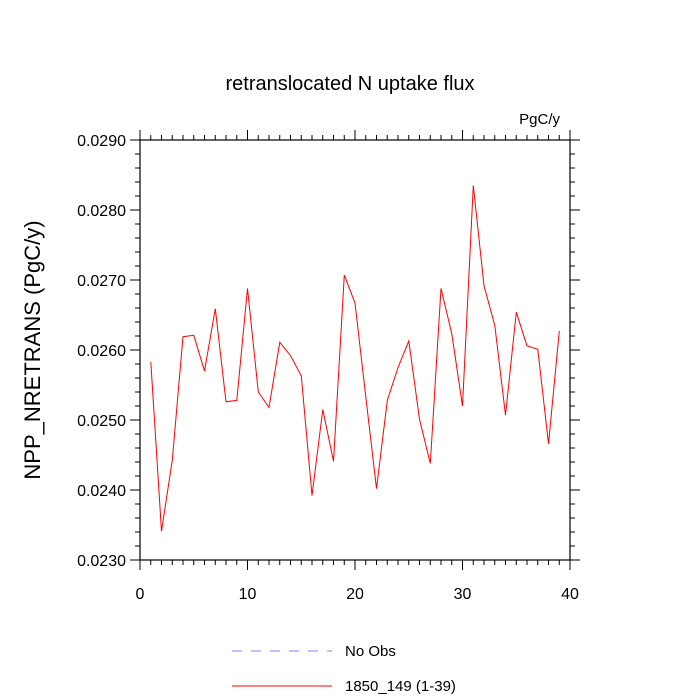 This screenshot has height=700, width=700. Describe the element at coordinates (101, 561) in the screenshot. I see `y-tick-label: 0.0230` at that location.